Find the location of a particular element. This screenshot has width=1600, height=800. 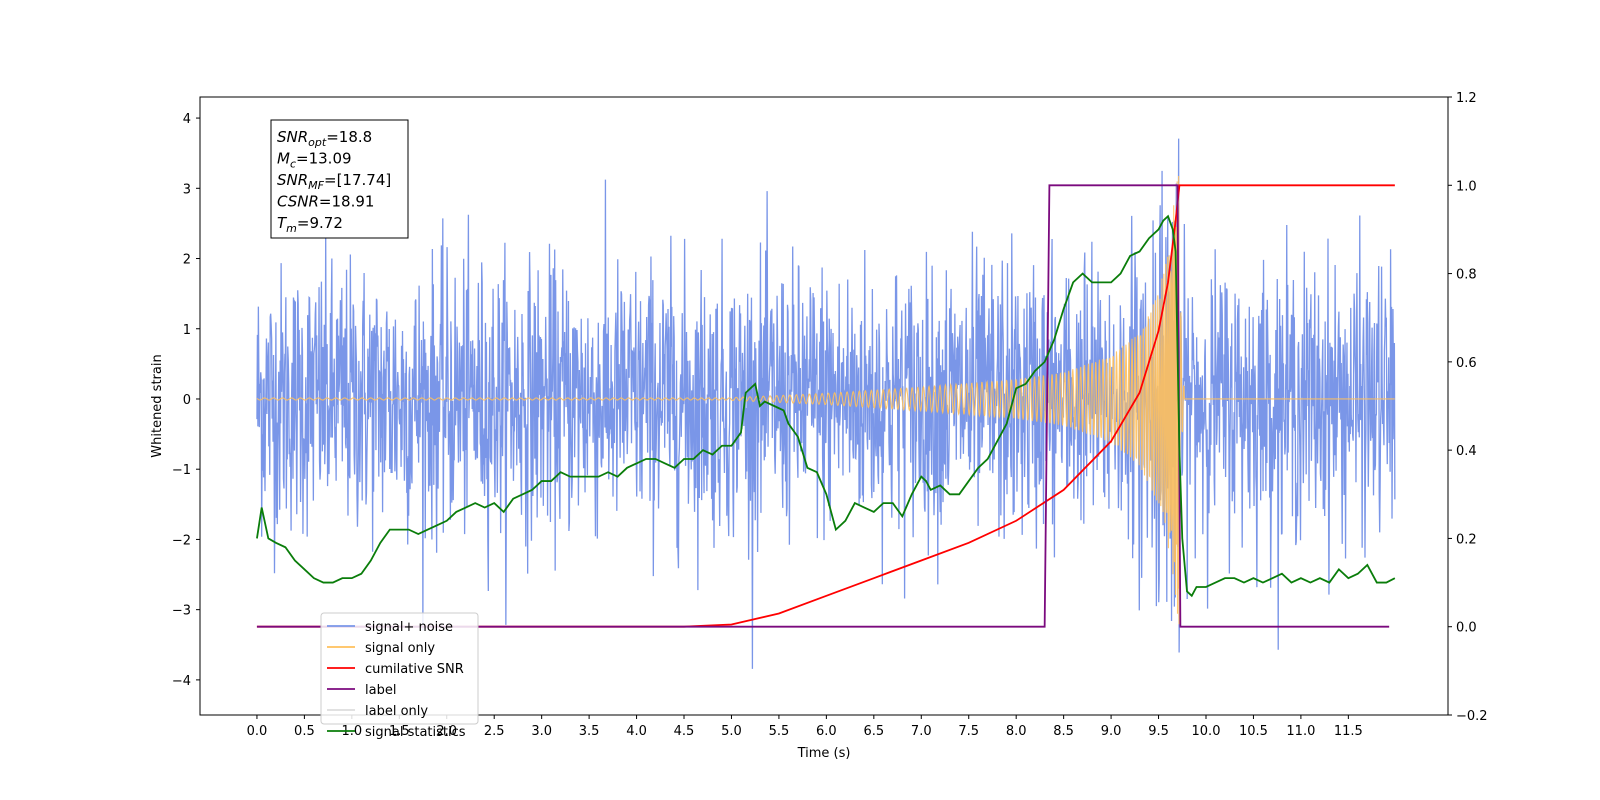

legend-entry: label is located at coordinates (380, 690).